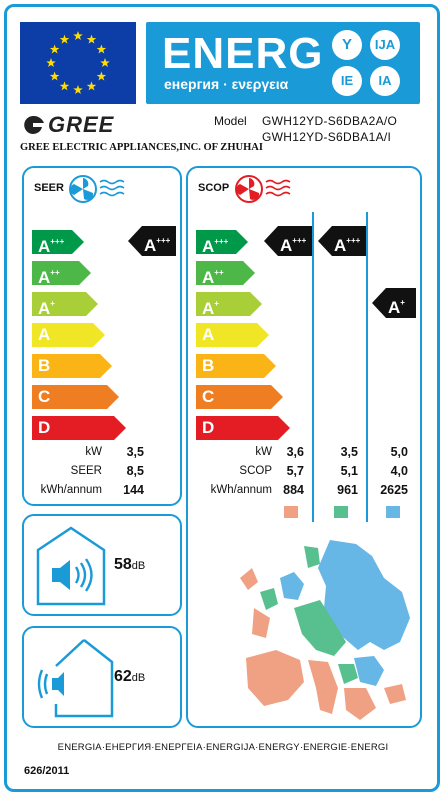  Describe the element at coordinates (330, 121) in the screenshot. I see `model-indoor: GWH12YD-S6DBA2A/O` at that location.